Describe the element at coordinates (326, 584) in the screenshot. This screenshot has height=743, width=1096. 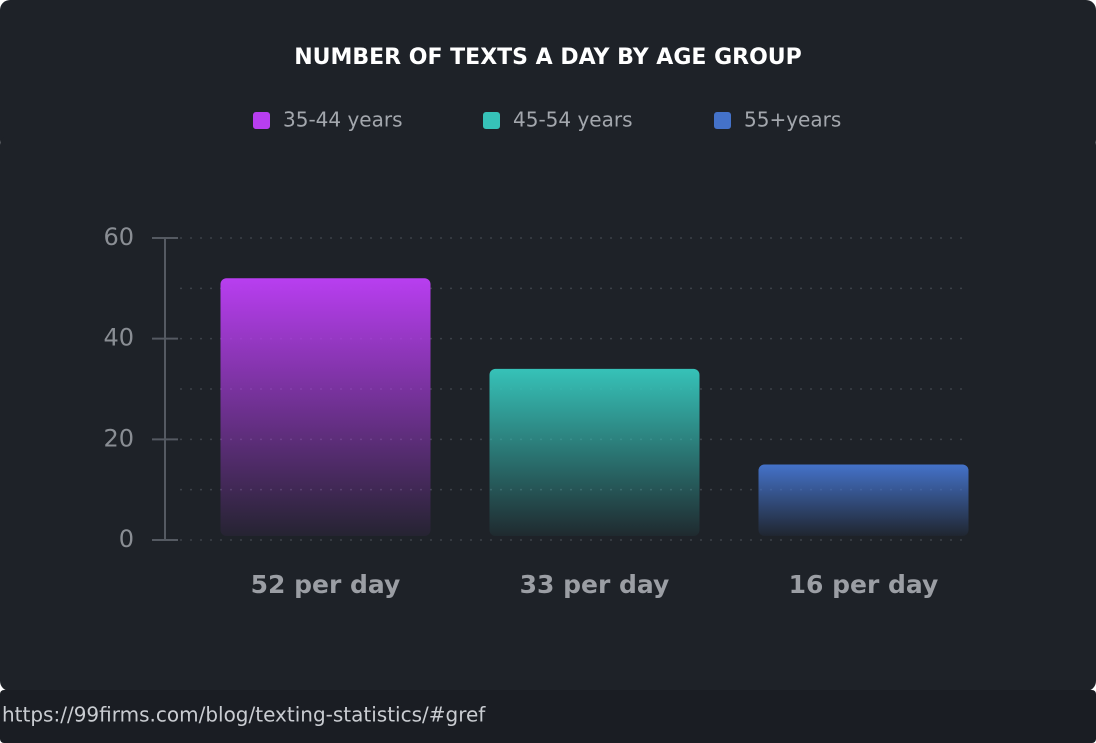
I see `x-tick-label: 52 per day` at that location.